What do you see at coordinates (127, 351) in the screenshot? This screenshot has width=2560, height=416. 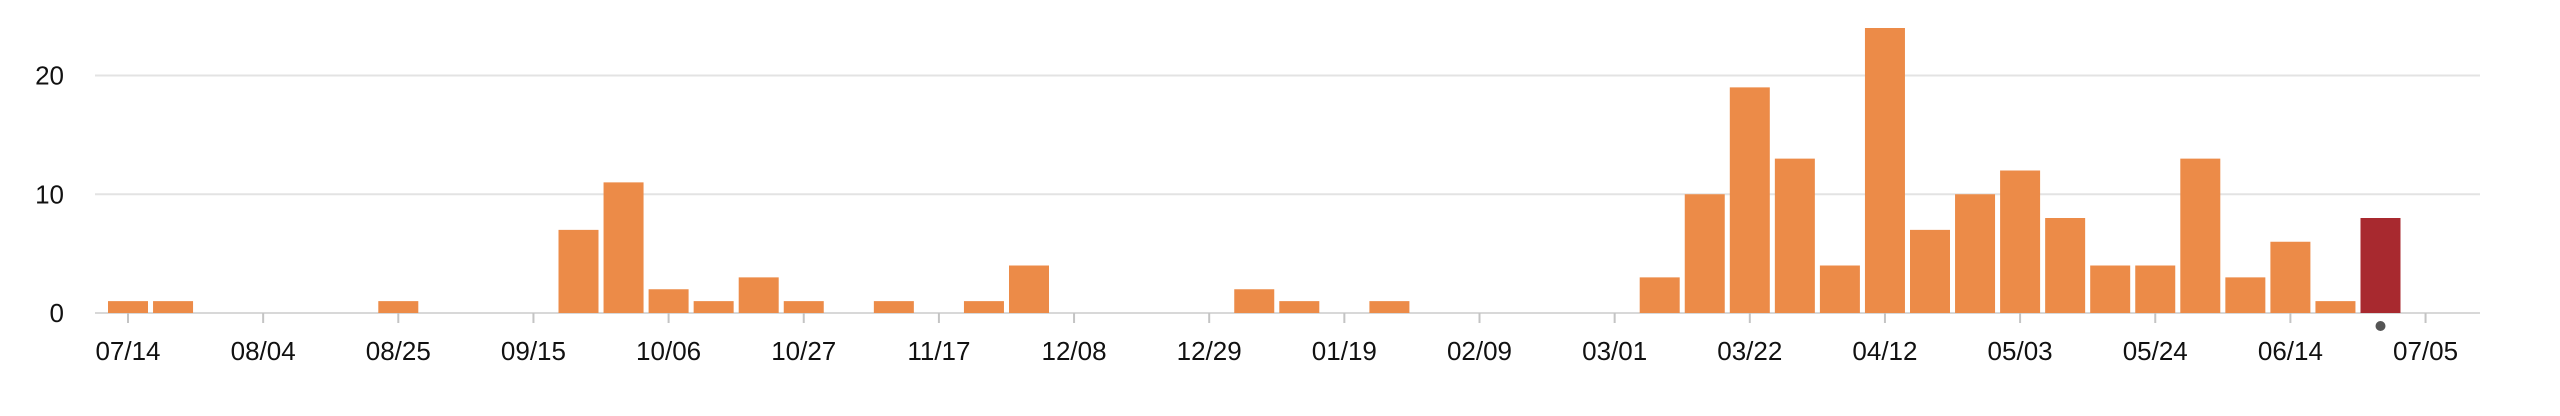 I see `x-tick-label: 07/14` at bounding box center [127, 351].